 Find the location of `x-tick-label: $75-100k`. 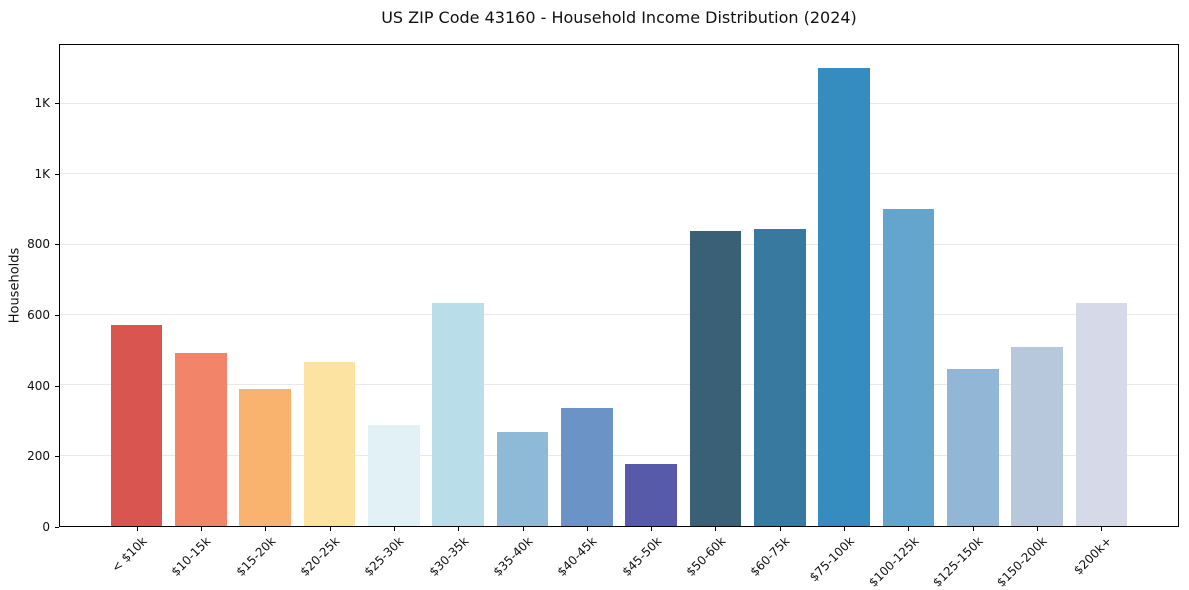

x-tick-label: $75-100k is located at coordinates (832, 559).